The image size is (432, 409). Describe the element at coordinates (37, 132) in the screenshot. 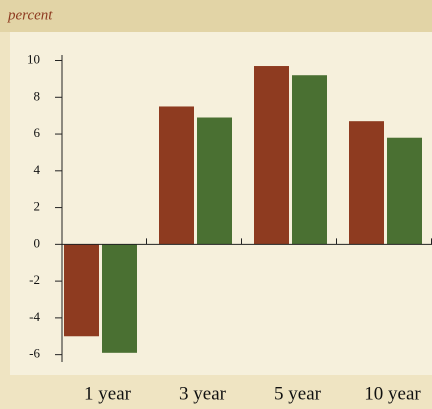

I see `y-tick-label: 6` at that location.